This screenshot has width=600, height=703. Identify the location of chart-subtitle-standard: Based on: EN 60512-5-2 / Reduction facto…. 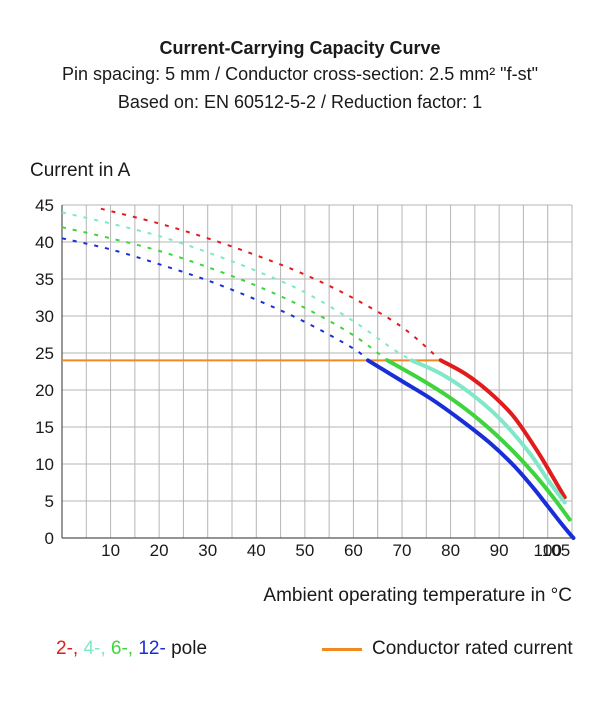
(300, 102).